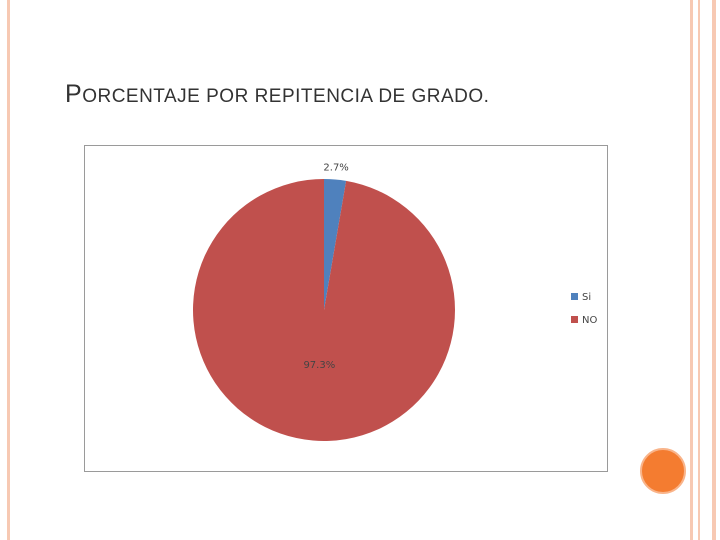 This screenshot has height=540, width=720. I want to click on chart-title: PORCENTAJE POR REPITENCIA DE GRADO., so click(277, 94).